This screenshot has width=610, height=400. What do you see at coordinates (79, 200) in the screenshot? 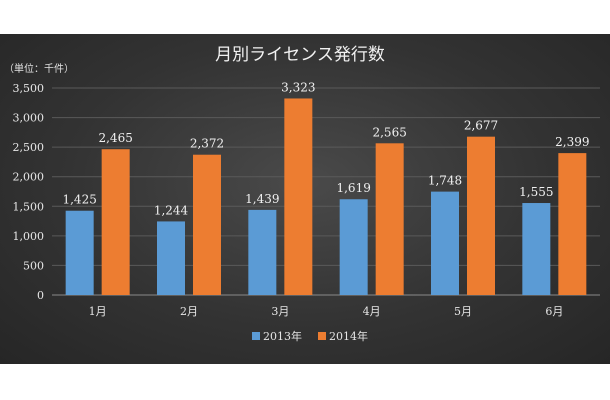
I see `data-label: 1,425` at bounding box center [79, 200].